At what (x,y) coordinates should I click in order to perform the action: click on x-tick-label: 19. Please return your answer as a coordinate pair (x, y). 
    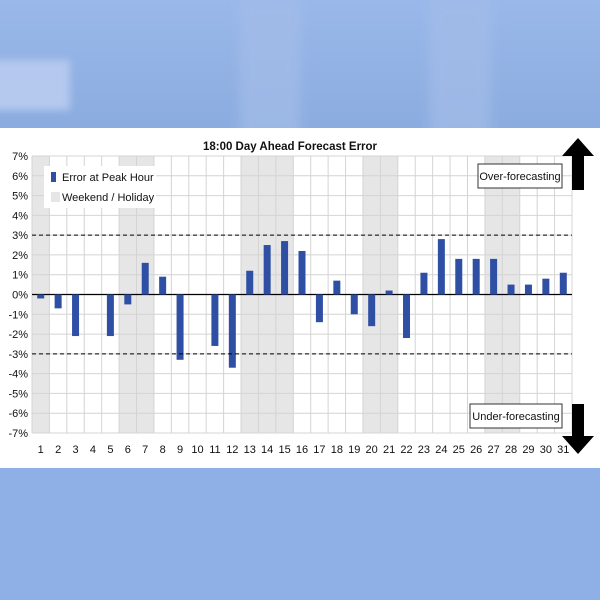
    Looking at the image, I should click on (354, 450).